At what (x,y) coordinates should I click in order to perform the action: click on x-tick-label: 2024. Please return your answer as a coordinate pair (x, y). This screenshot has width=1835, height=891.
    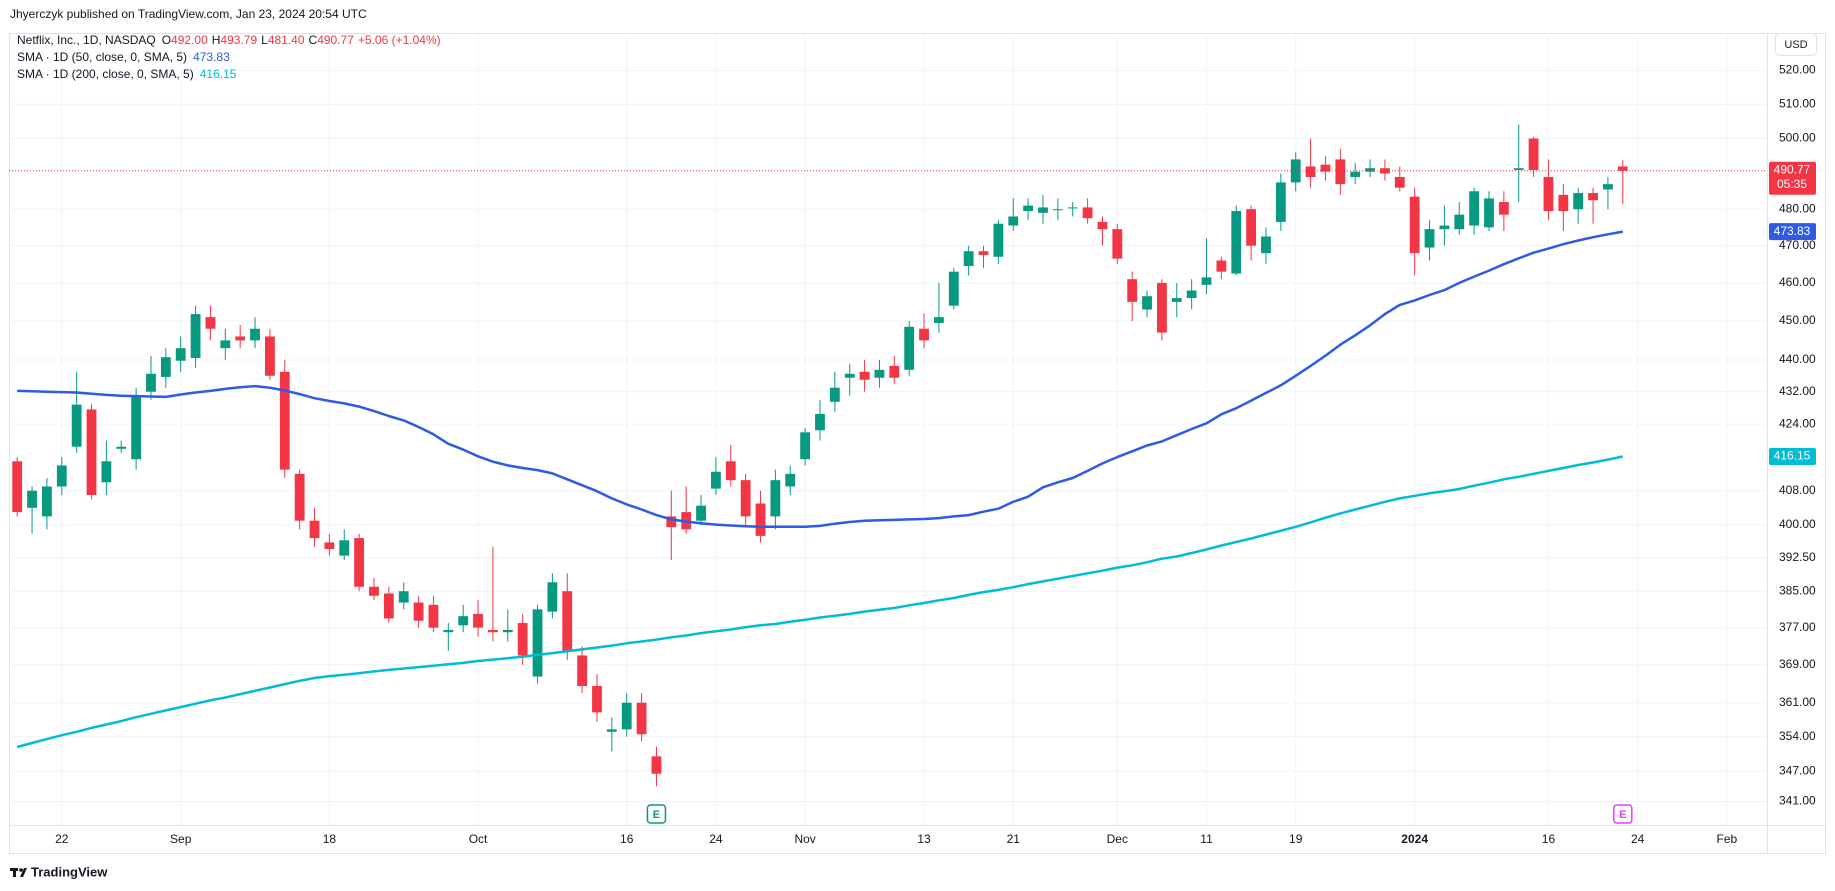
    Looking at the image, I should click on (1414, 839).